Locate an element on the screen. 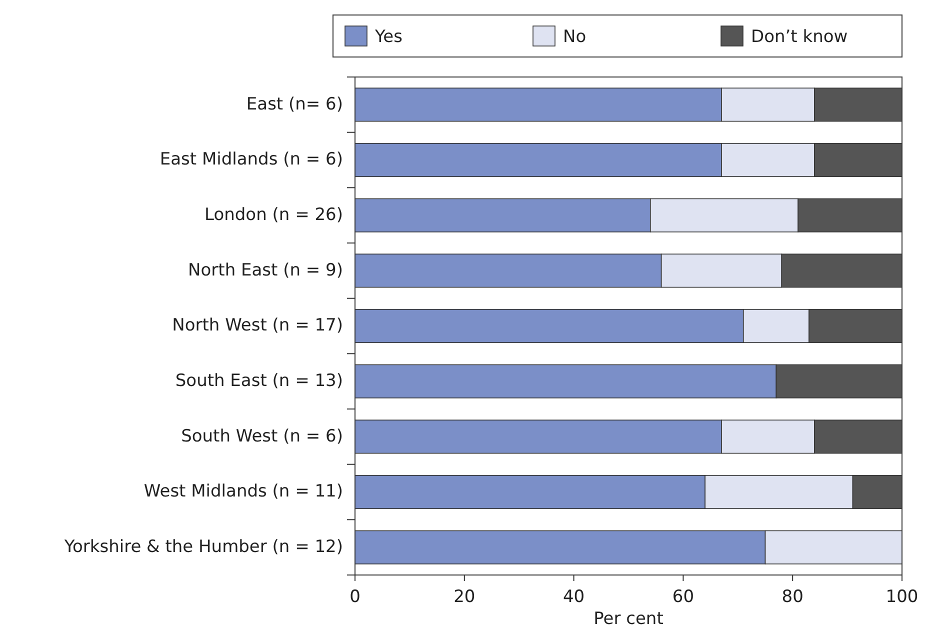 This screenshot has height=630, width=934. x-tick-label: 40 is located at coordinates (573, 597).